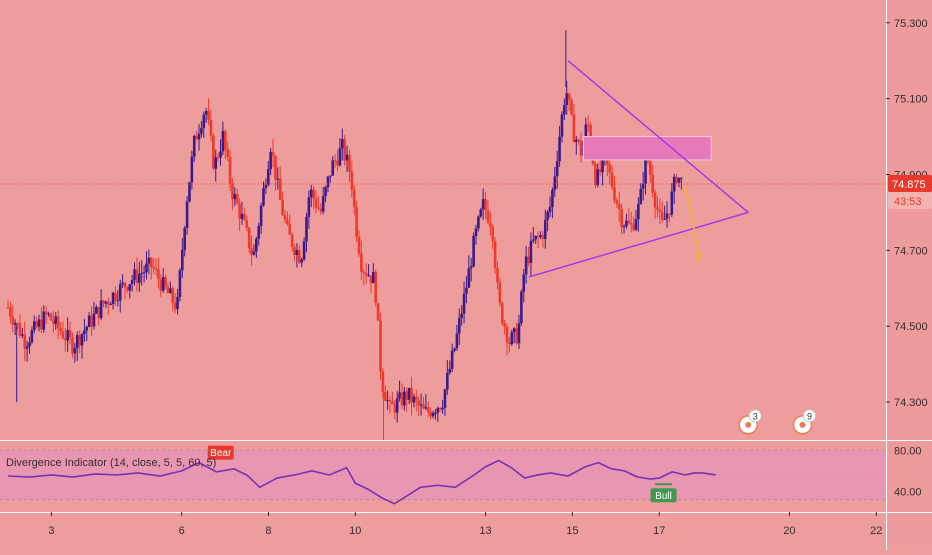 This screenshot has height=555, width=932. Describe the element at coordinates (693, 223) in the screenshot. I see `projection-arrow-shaft` at that location.